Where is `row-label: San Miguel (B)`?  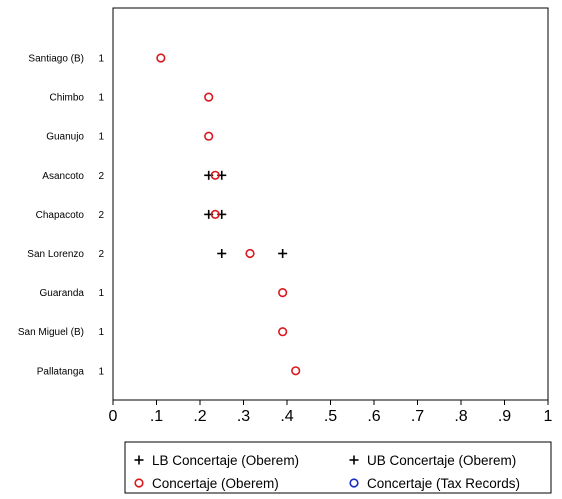 row-label: San Miguel (B) is located at coordinates (51, 332).